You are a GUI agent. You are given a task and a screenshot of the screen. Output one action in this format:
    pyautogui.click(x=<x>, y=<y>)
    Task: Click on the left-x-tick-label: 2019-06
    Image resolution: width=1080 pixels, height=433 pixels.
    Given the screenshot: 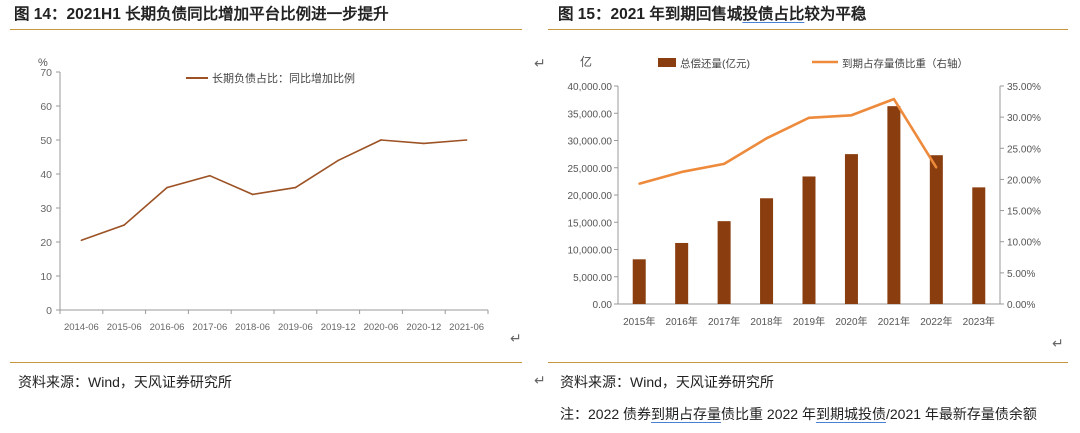 What is the action you would take?
    pyautogui.click(x=295, y=327)
    